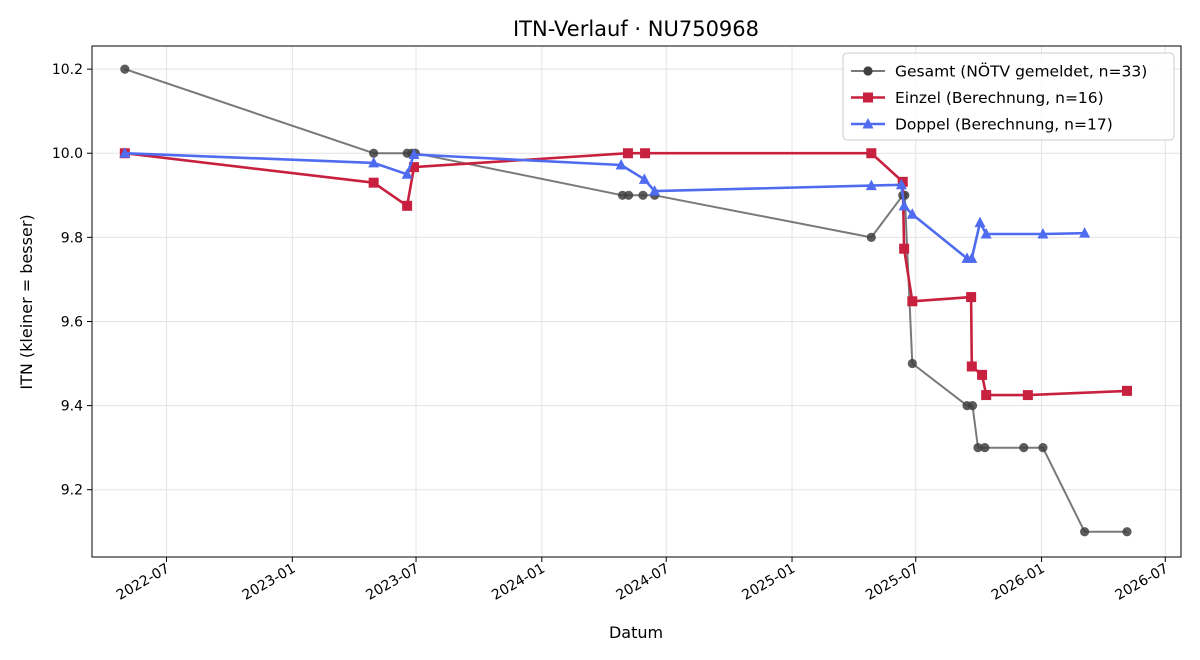  What do you see at coordinates (999, 98) in the screenshot?
I see `legend-label: Einzel (Berechnung, n=16)` at bounding box center [999, 98].